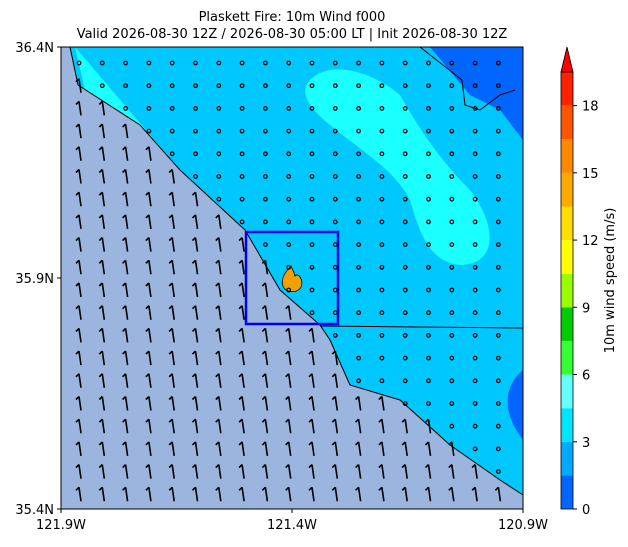 This screenshot has width=628, height=547. I want to click on fire-icon, so click(292, 279).